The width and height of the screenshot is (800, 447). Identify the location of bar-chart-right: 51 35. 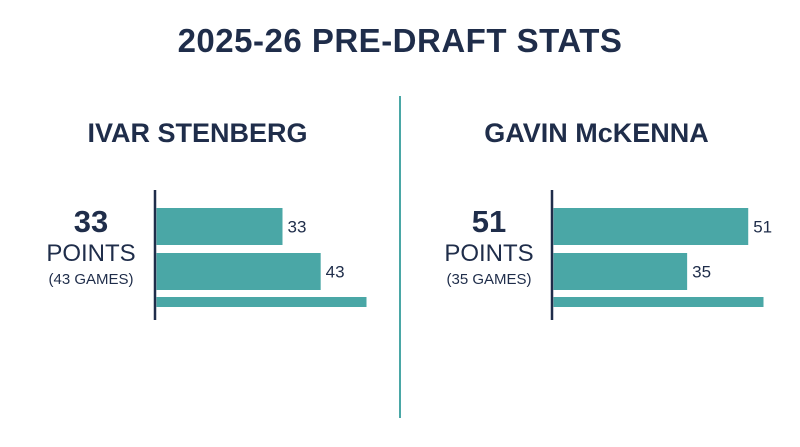
(661, 255).